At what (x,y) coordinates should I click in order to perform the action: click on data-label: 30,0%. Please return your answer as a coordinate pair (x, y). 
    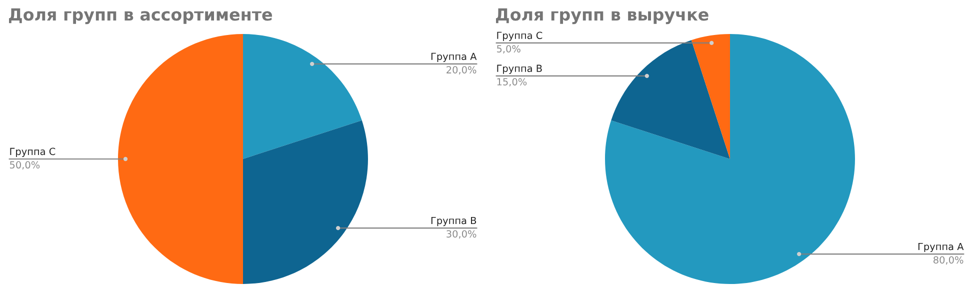
    Looking at the image, I should click on (461, 234).